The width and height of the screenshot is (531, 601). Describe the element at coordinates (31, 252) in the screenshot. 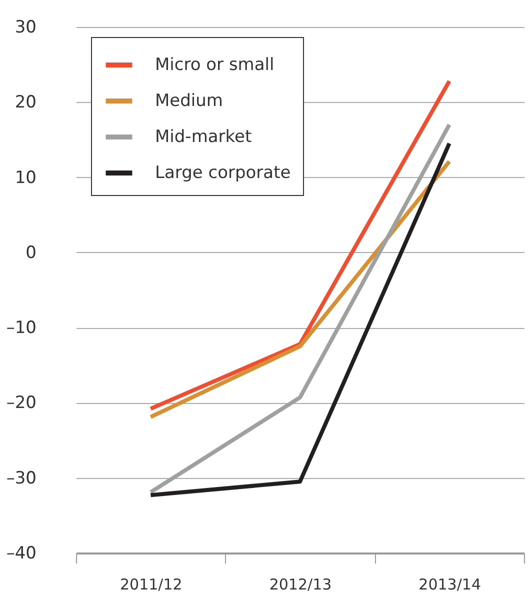

I see `y-tick-label: 0` at that location.